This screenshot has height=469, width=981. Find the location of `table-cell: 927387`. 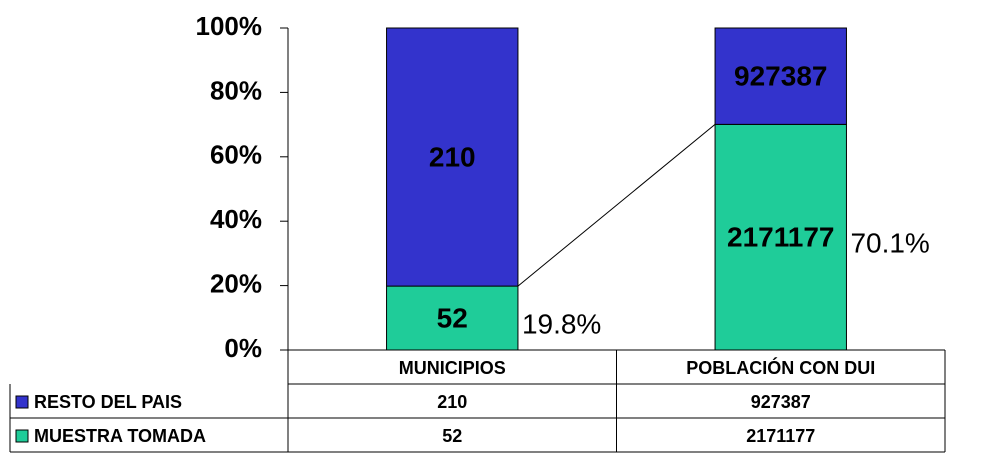

table-cell: 927387 is located at coordinates (781, 402).